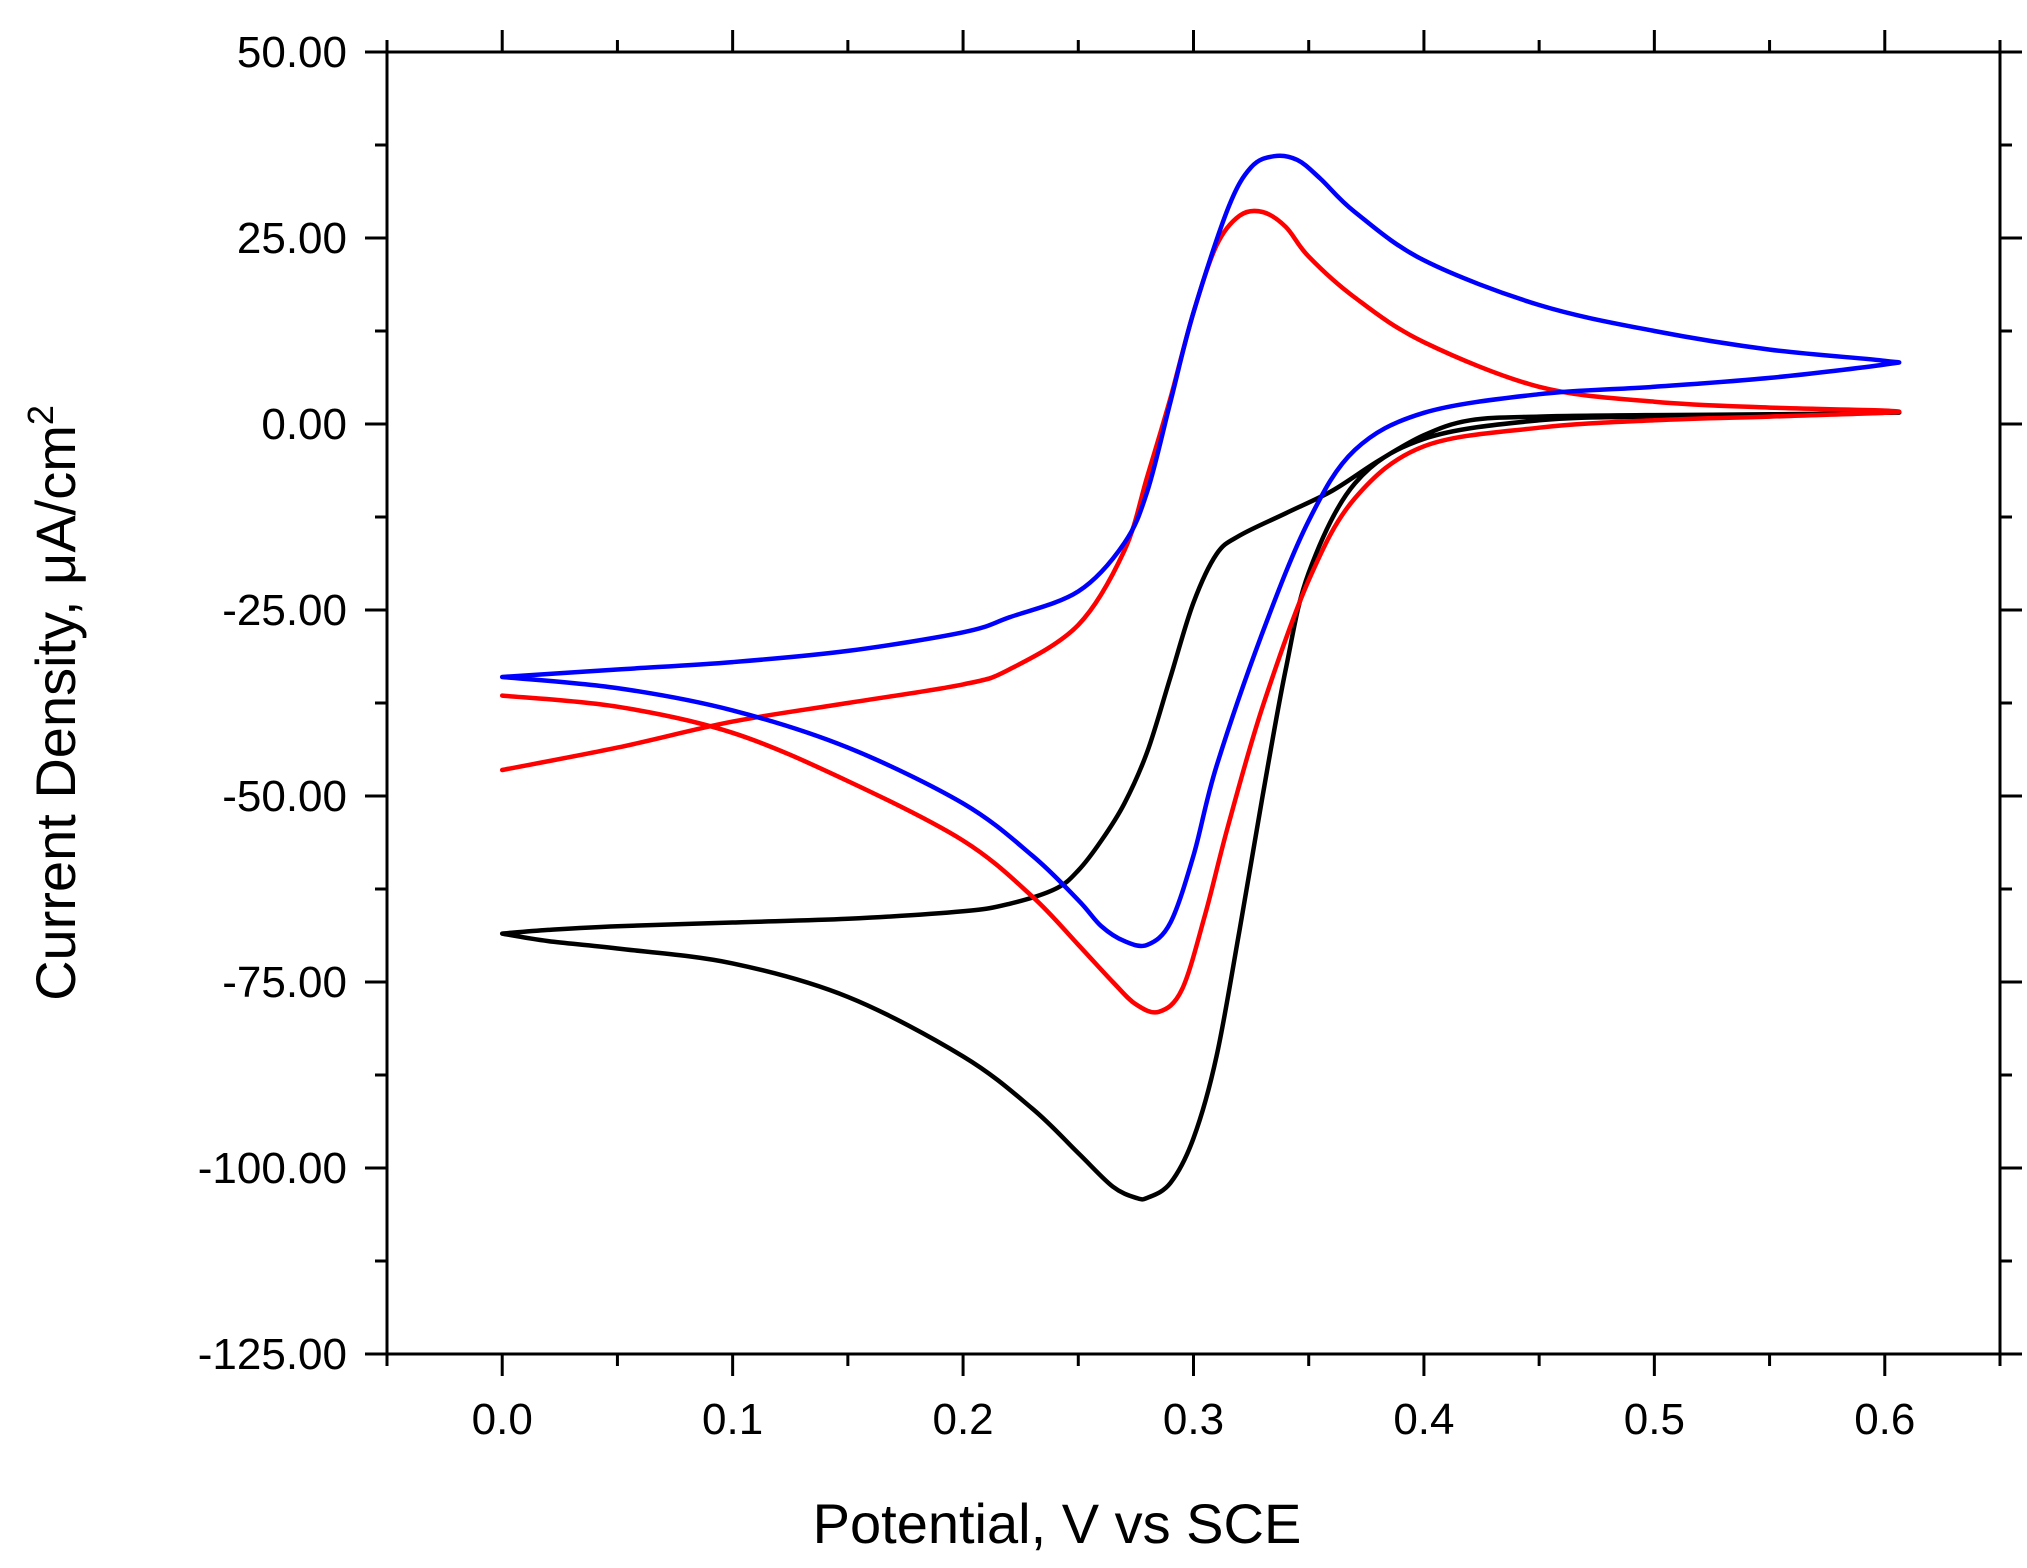  Describe the element at coordinates (1193, 1419) in the screenshot. I see `x-tick-label: 0.3` at that location.